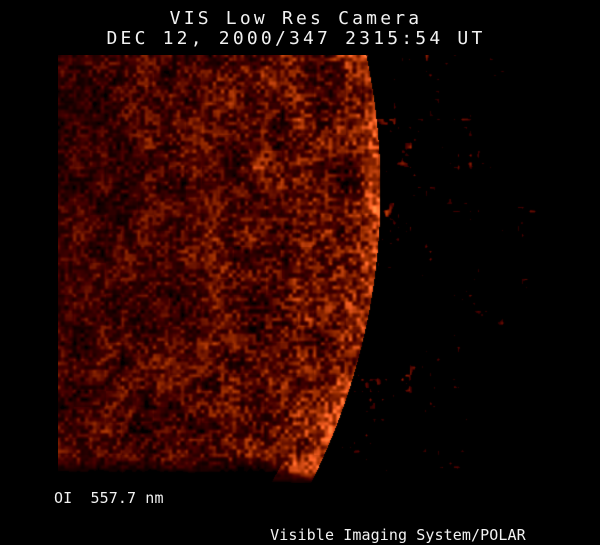  I want to click on wavelength-label: OI 557.7 nm, so click(109, 498).